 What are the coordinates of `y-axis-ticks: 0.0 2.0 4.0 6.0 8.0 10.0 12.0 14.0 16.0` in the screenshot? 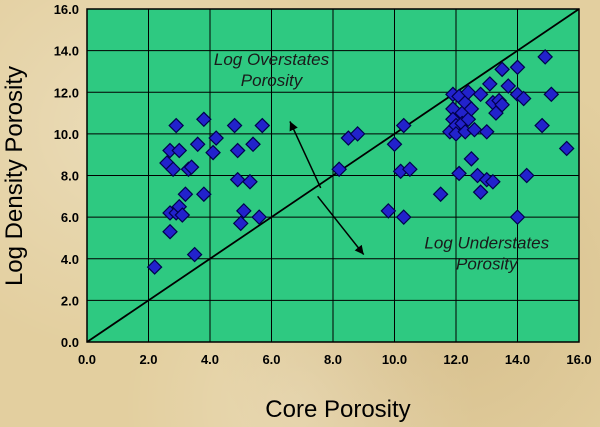 It's located at (66, 176).